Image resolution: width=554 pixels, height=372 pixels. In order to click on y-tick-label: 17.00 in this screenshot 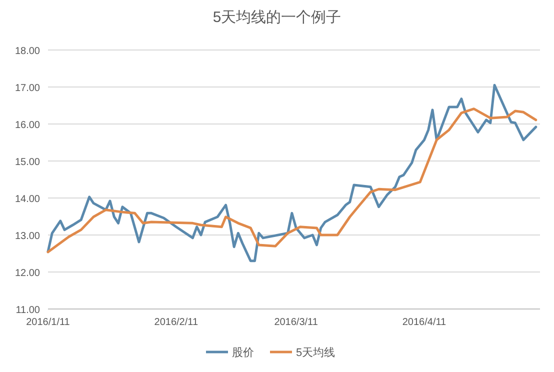, I will do `click(27, 88)`.